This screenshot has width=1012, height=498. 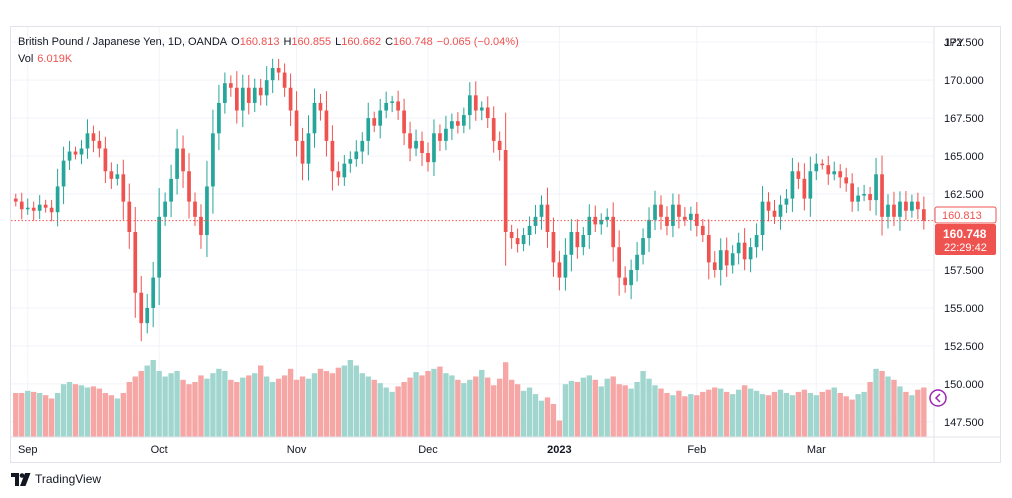 I want to click on time-tick-label: Dec, so click(x=428, y=450).